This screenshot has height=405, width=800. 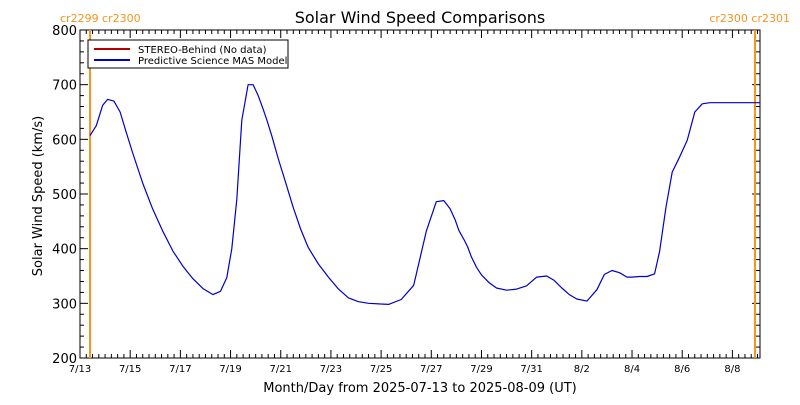 I want to click on x-tick-label: 7/19, so click(x=230, y=369).